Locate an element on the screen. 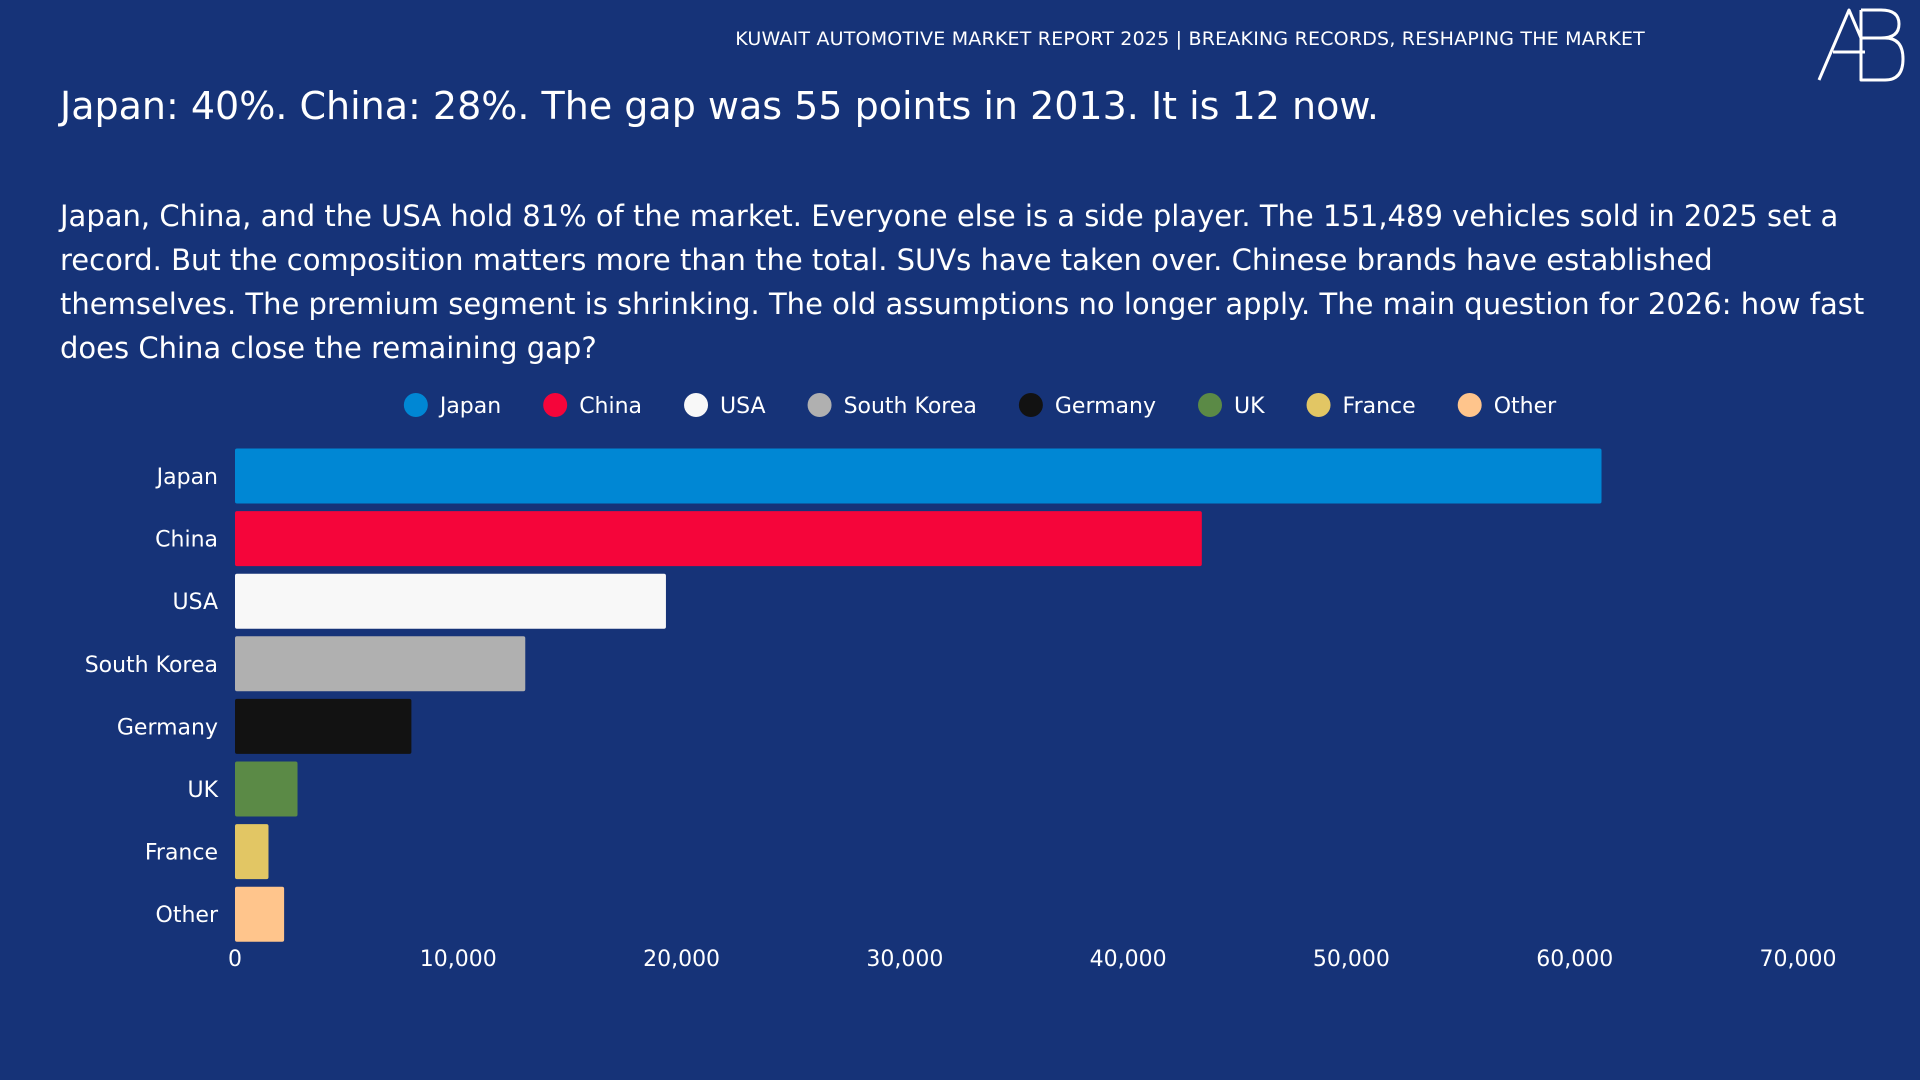 This screenshot has height=1080, width=1920. legend-item-uk: UK is located at coordinates (1231, 406).